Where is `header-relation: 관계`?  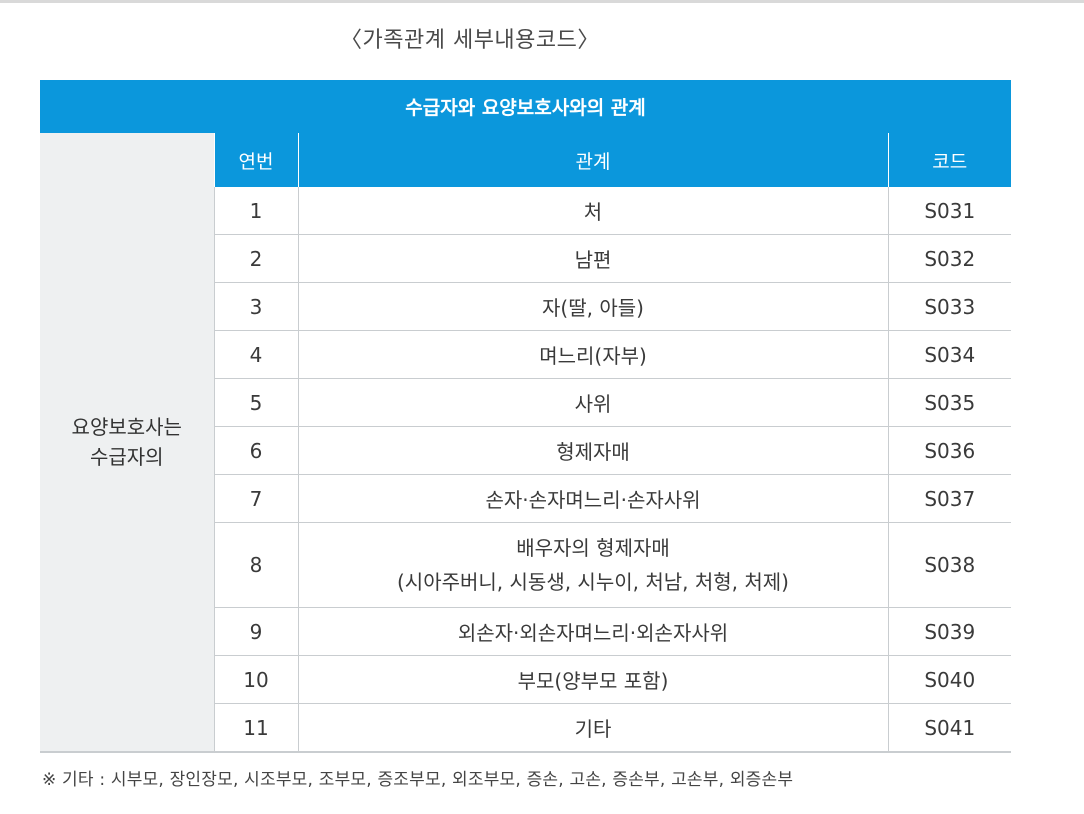 header-relation: 관계 is located at coordinates (592, 160).